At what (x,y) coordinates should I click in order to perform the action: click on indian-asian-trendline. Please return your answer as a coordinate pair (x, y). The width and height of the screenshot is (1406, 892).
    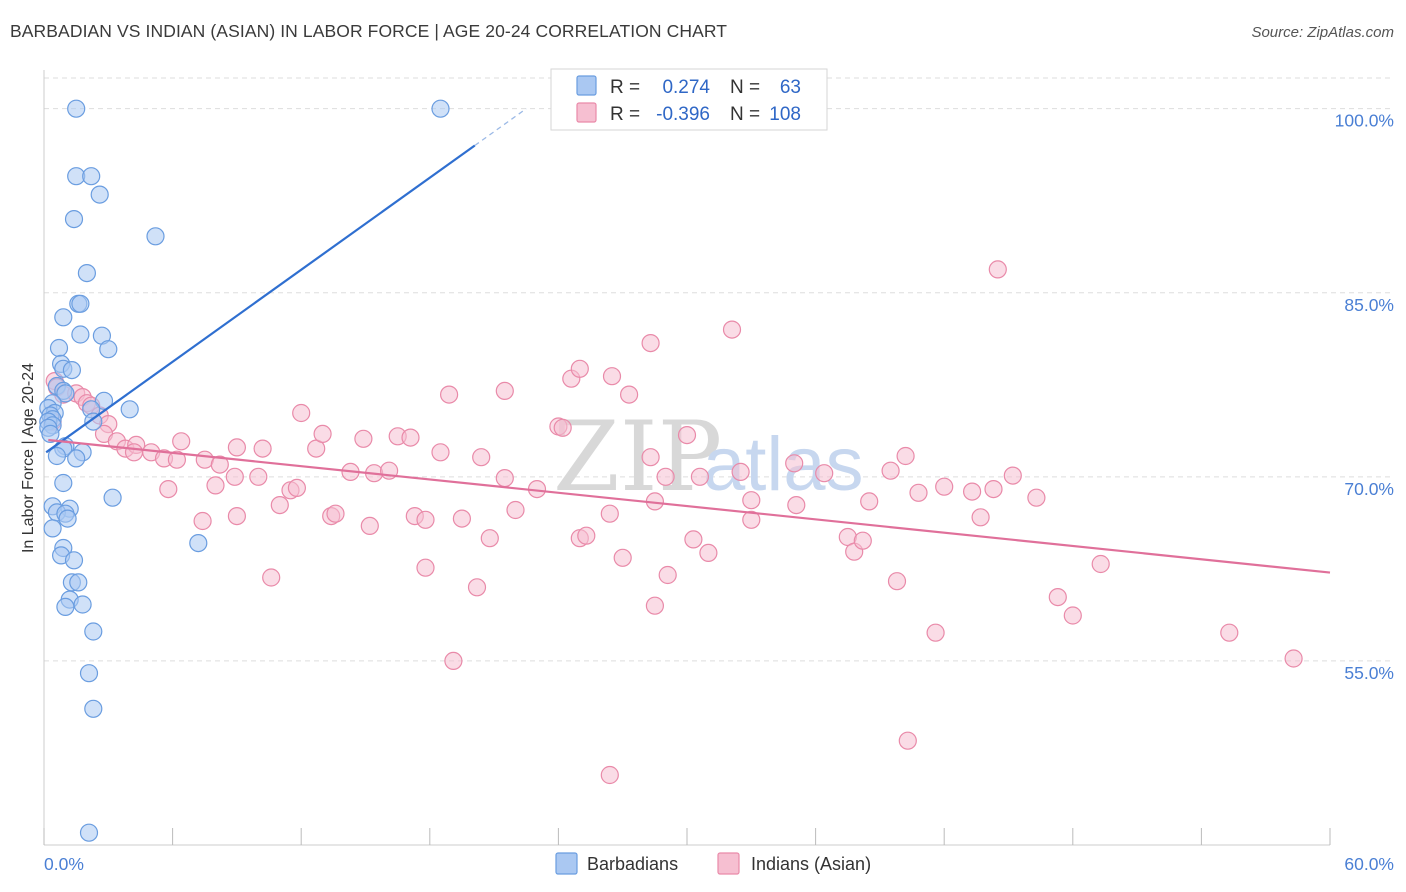
    Looking at the image, I should click on (689, 506).